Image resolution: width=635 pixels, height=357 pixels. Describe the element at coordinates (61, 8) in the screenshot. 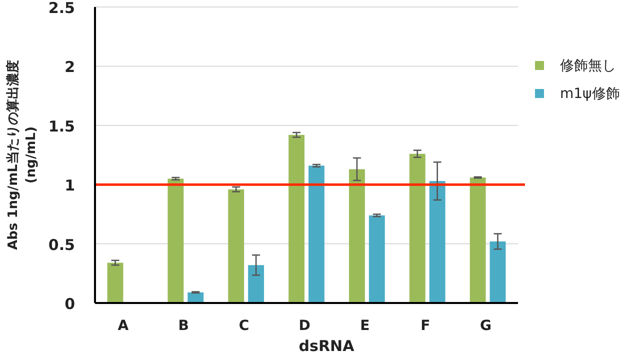

I see `y-tick-label: 2.5` at that location.